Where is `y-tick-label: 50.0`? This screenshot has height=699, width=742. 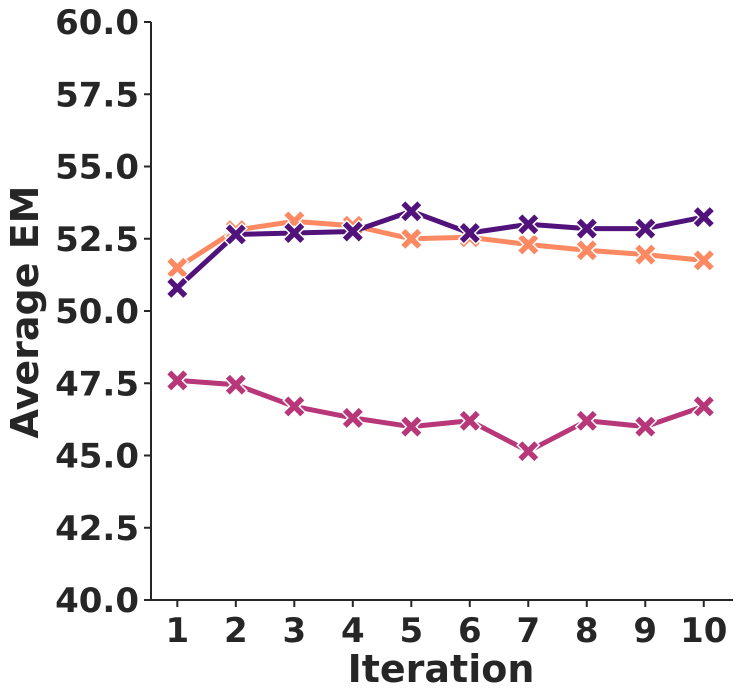 y-tick-label: 50.0 is located at coordinates (97, 312).